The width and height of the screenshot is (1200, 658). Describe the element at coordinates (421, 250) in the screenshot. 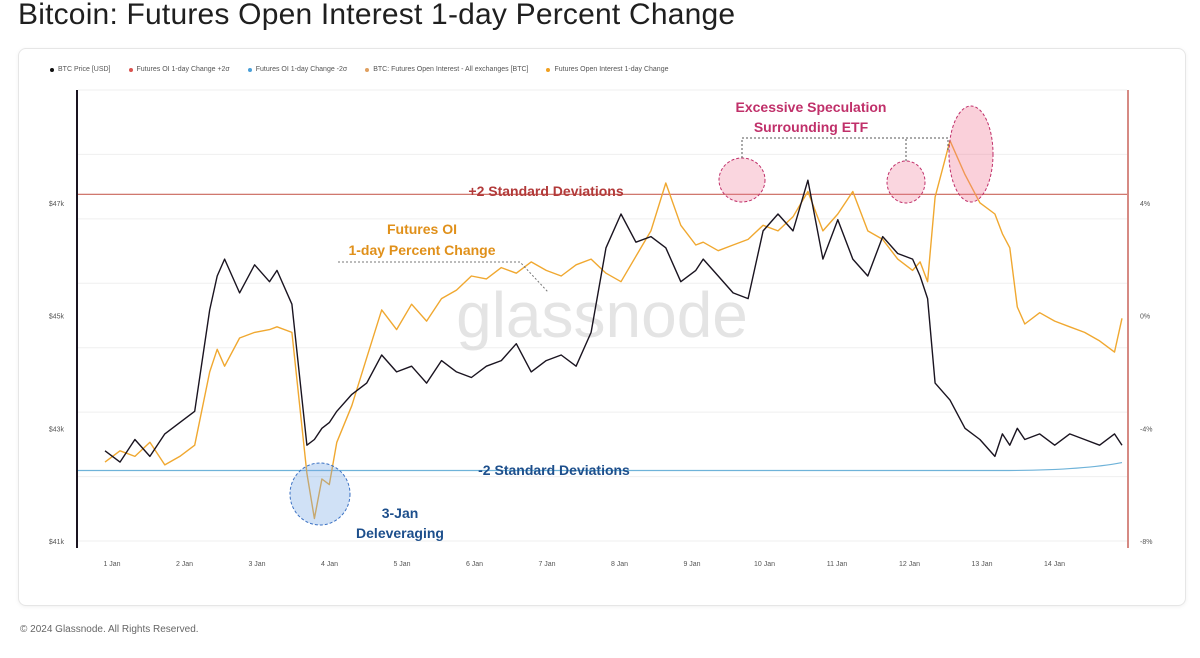

I see `oi-label-line2: 1-day Percent Change` at that location.